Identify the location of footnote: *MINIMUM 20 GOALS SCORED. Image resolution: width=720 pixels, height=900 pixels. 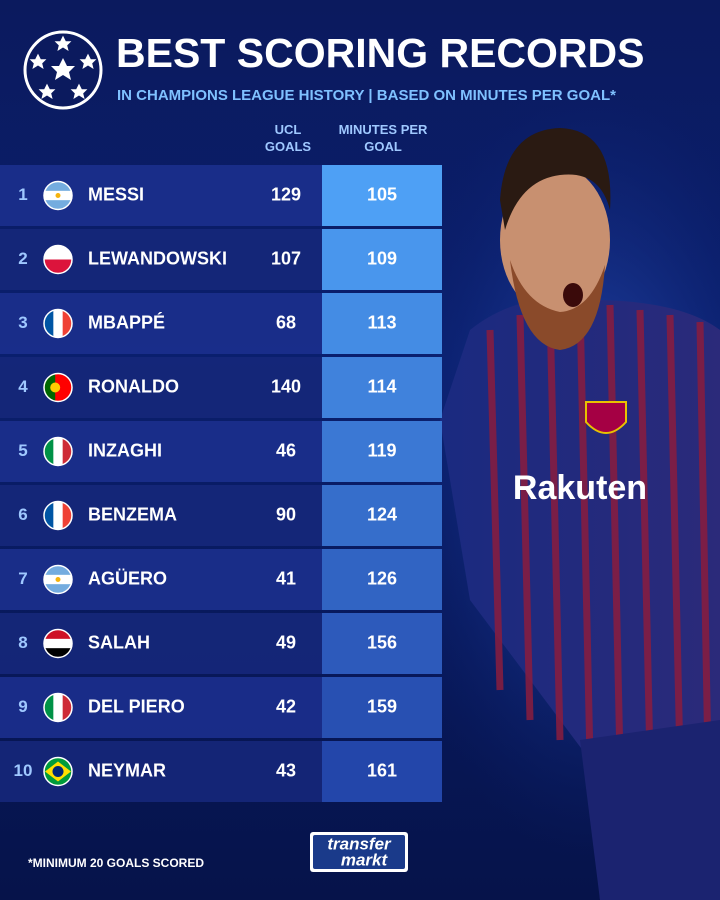
(116, 863).